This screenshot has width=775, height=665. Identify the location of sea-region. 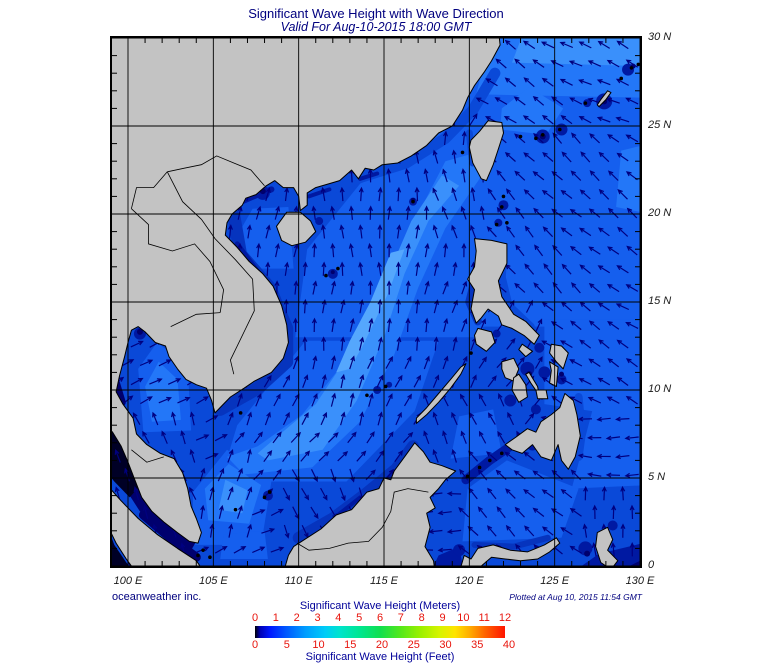
(121, 552).